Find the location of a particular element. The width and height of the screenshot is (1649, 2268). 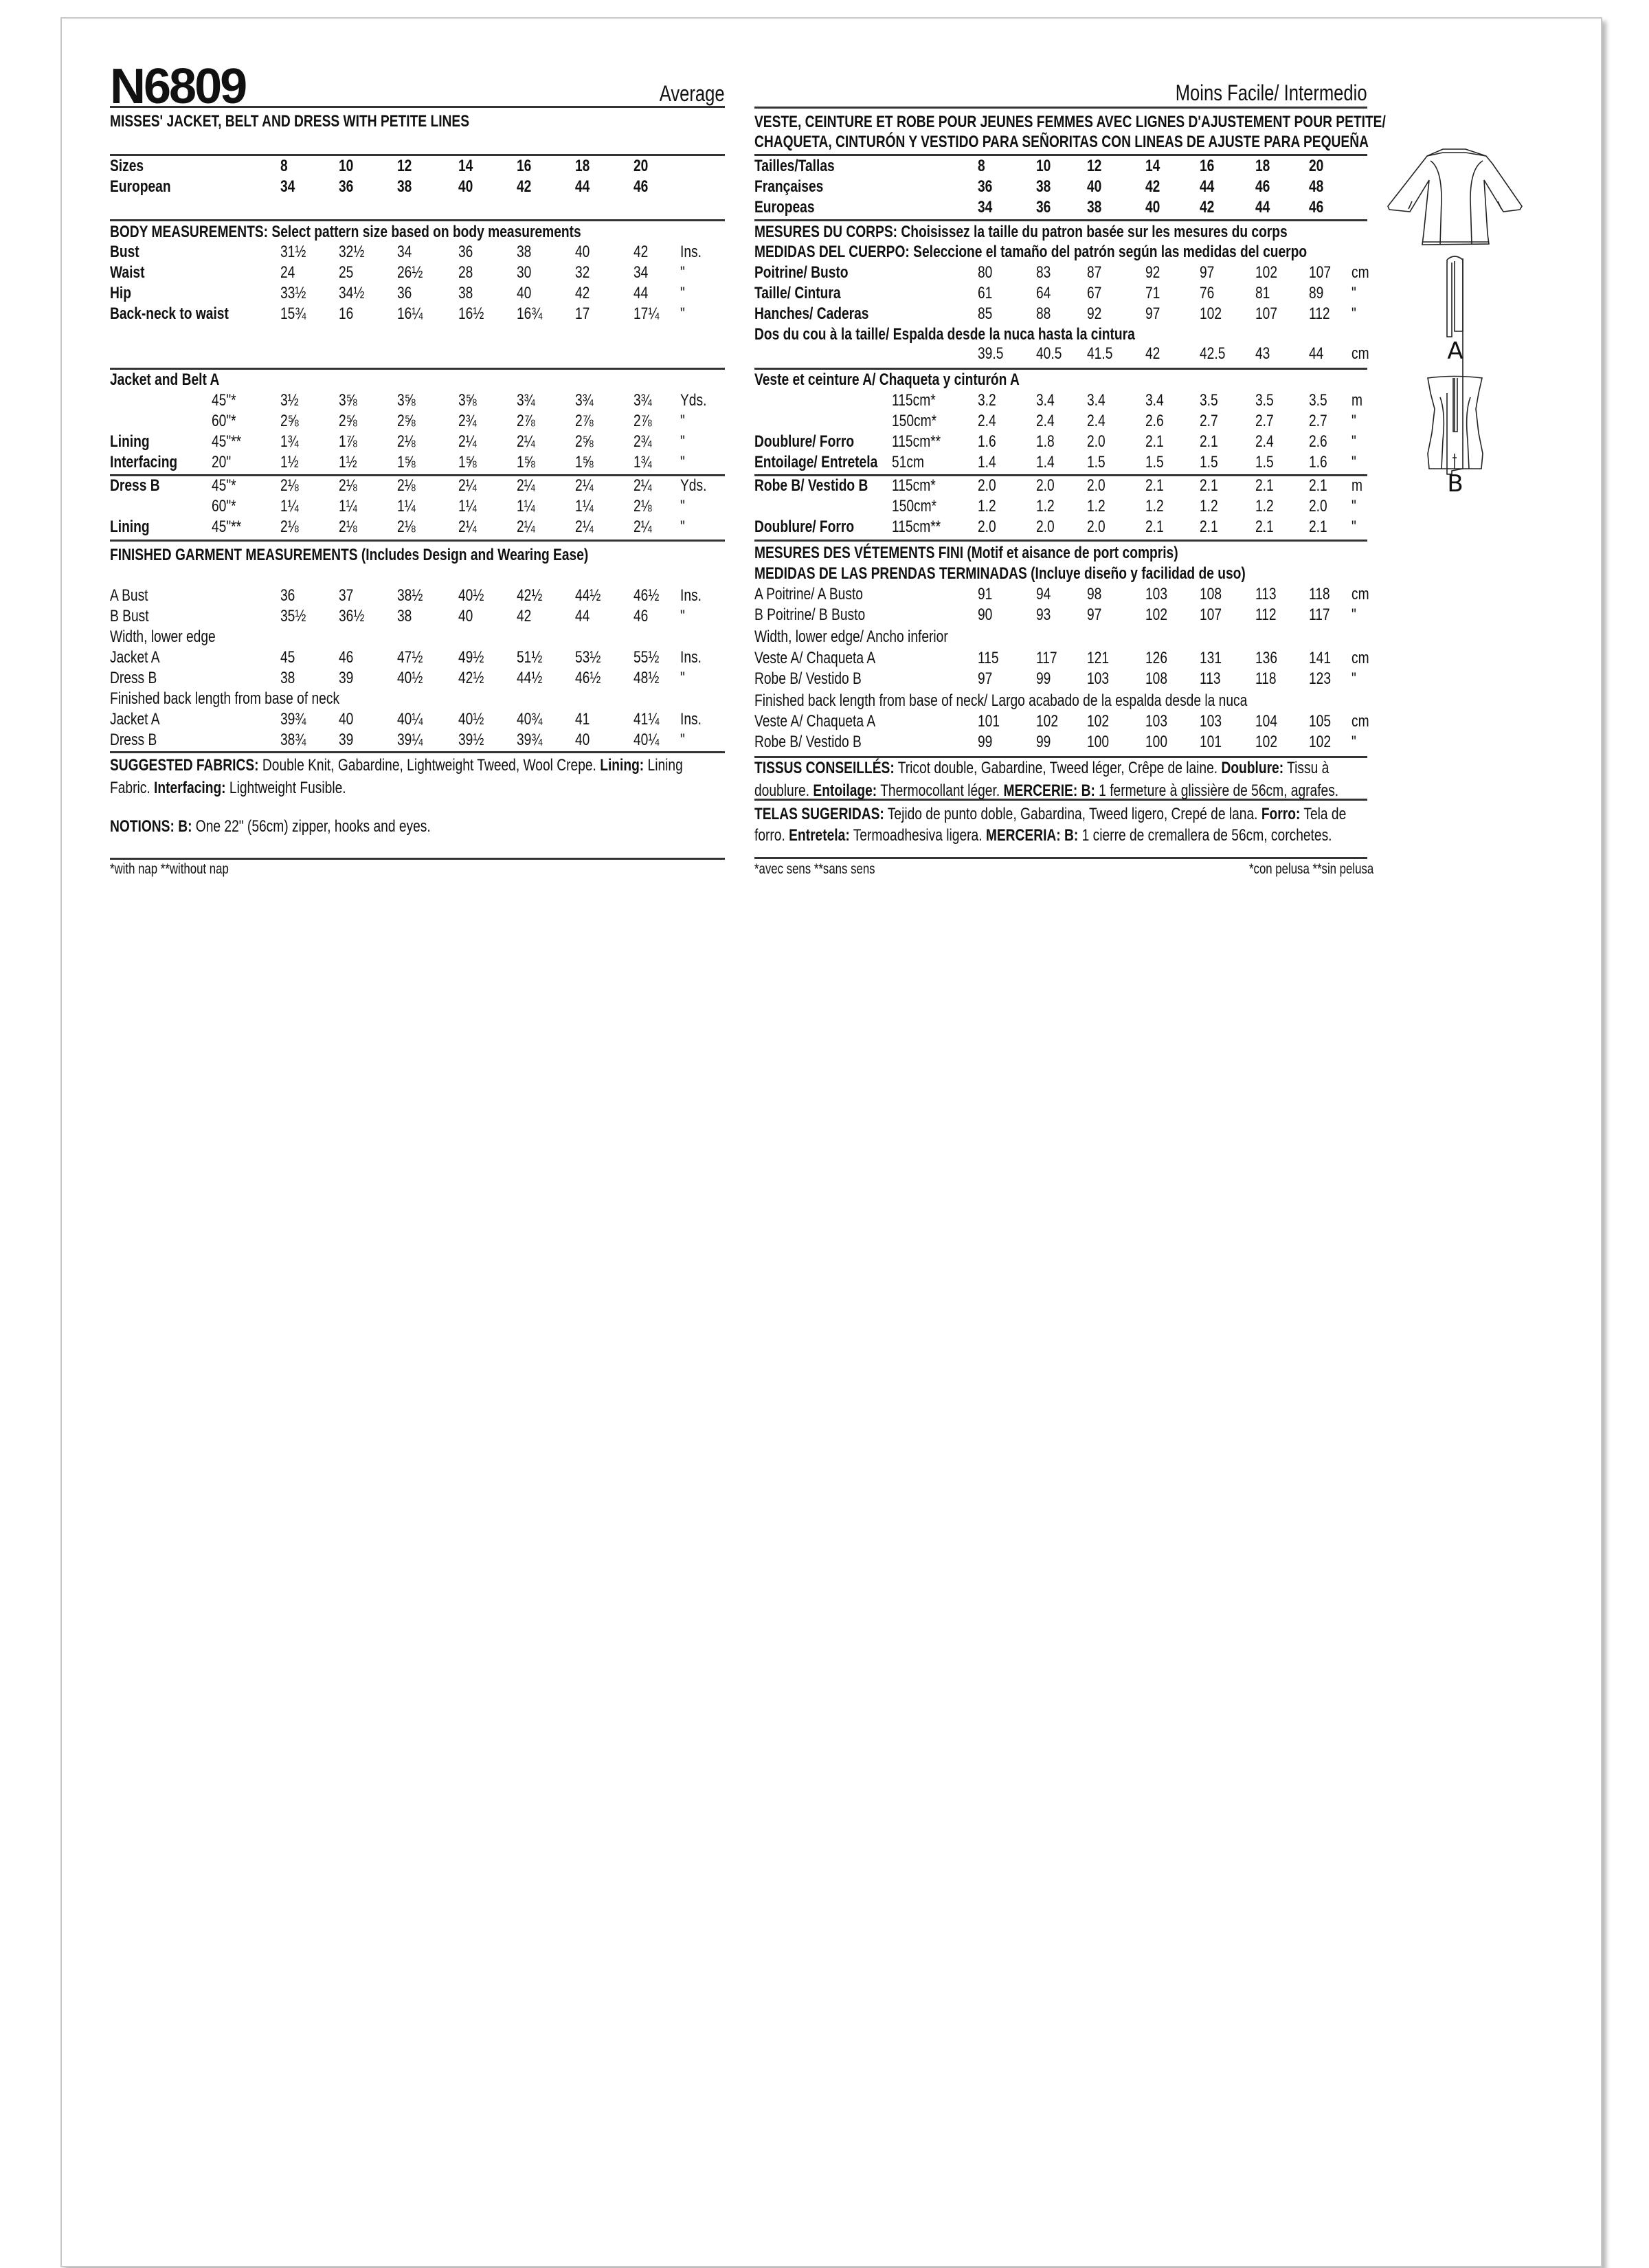

size-value: 61 is located at coordinates (985, 293).